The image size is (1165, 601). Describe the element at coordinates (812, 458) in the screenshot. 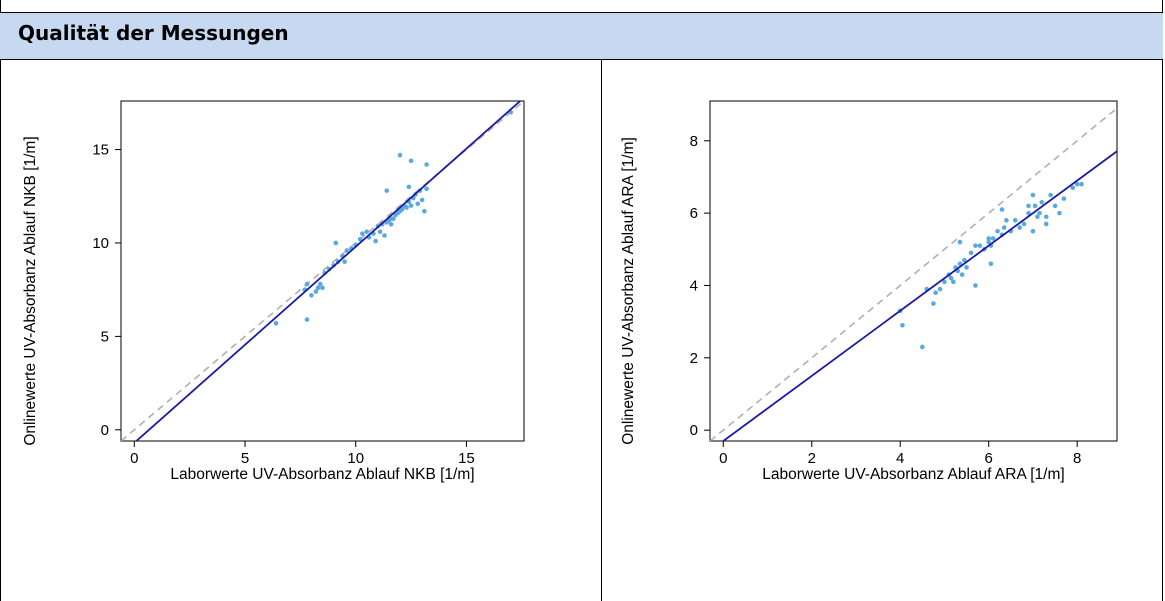

I see `x-tick-label: 2` at that location.